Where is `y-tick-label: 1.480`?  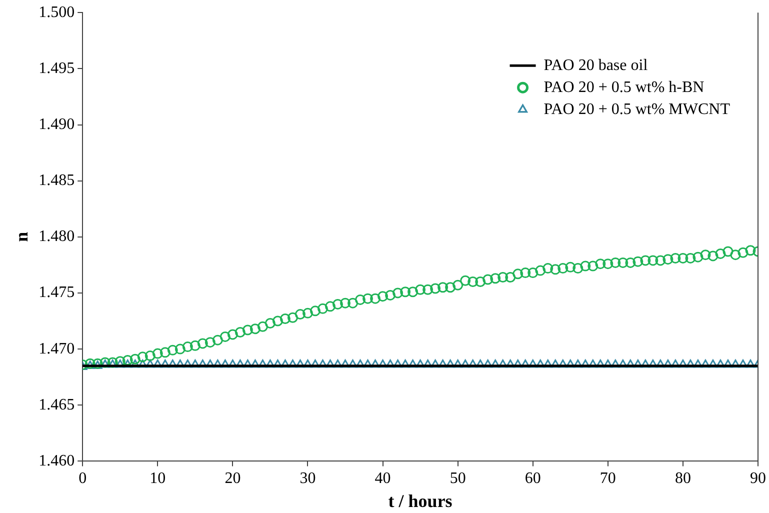 y-tick-label: 1.480 is located at coordinates (56, 237).